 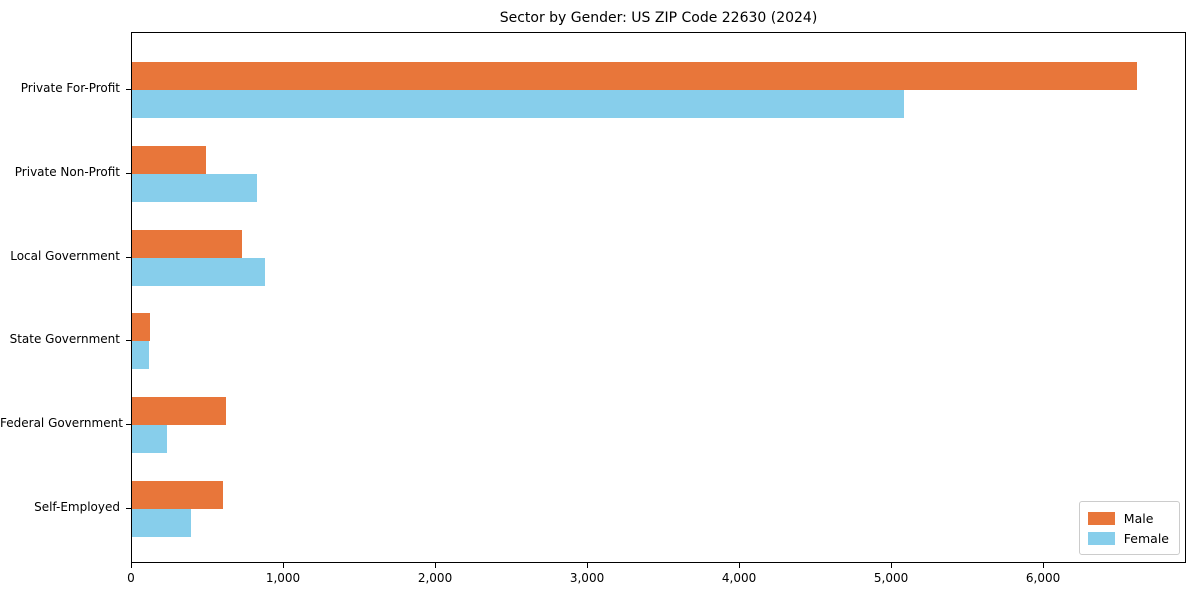 What do you see at coordinates (187, 243) in the screenshot?
I see `bar-male-local-government` at bounding box center [187, 243].